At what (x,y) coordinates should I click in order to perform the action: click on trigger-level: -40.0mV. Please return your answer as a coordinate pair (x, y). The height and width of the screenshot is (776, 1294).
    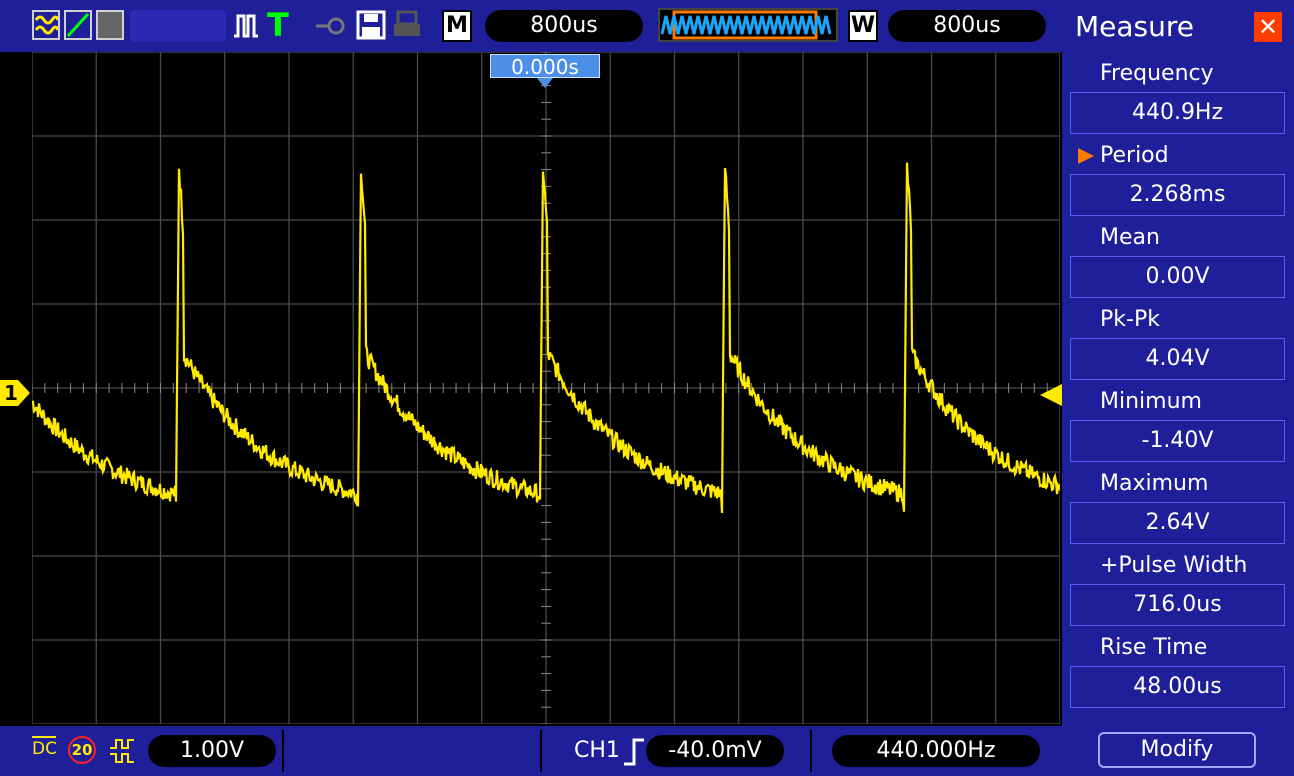
    Looking at the image, I should click on (715, 751).